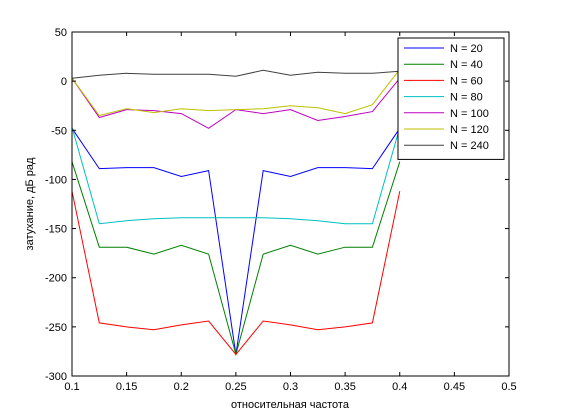 The height and width of the screenshot is (420, 561). I want to click on x-tick-label: 0.2, so click(181, 387).